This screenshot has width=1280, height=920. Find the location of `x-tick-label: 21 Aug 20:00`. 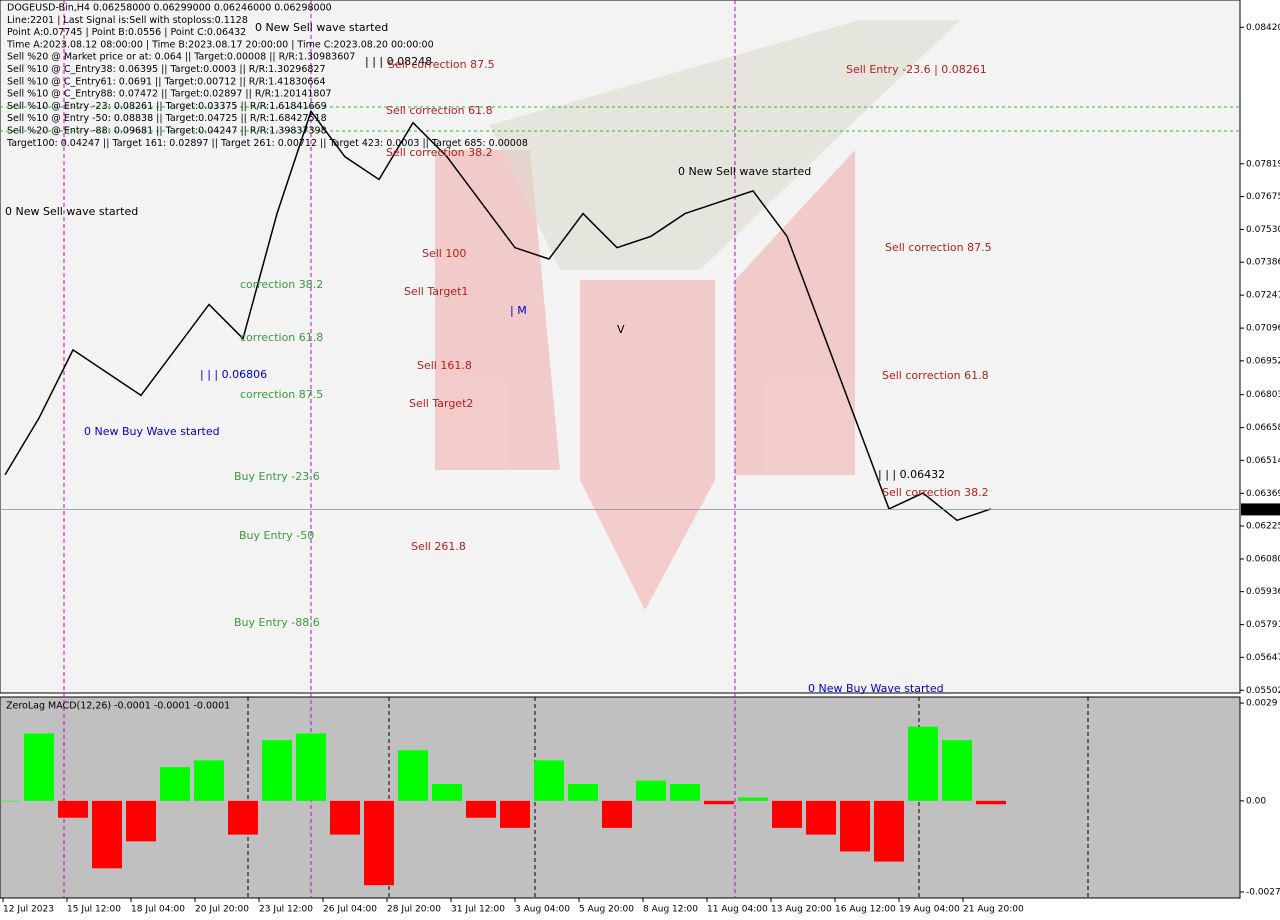

x-tick-label: 21 Aug 20:00 is located at coordinates (993, 910).